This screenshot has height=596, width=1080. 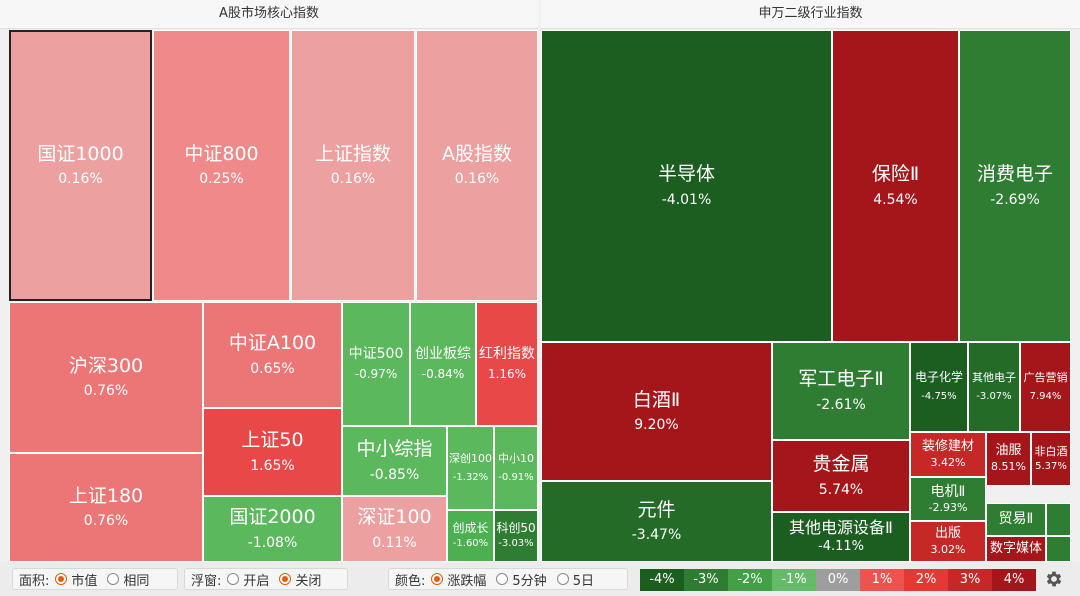 I want to click on tile-change: -0.91%, so click(x=516, y=477).